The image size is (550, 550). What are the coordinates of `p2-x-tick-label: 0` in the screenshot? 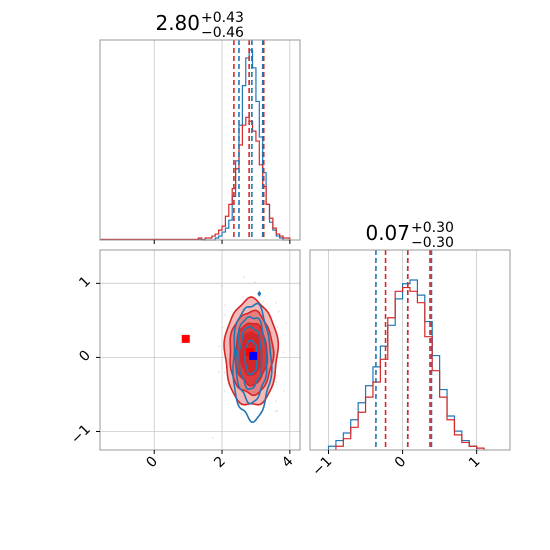 It's located at (152, 463).